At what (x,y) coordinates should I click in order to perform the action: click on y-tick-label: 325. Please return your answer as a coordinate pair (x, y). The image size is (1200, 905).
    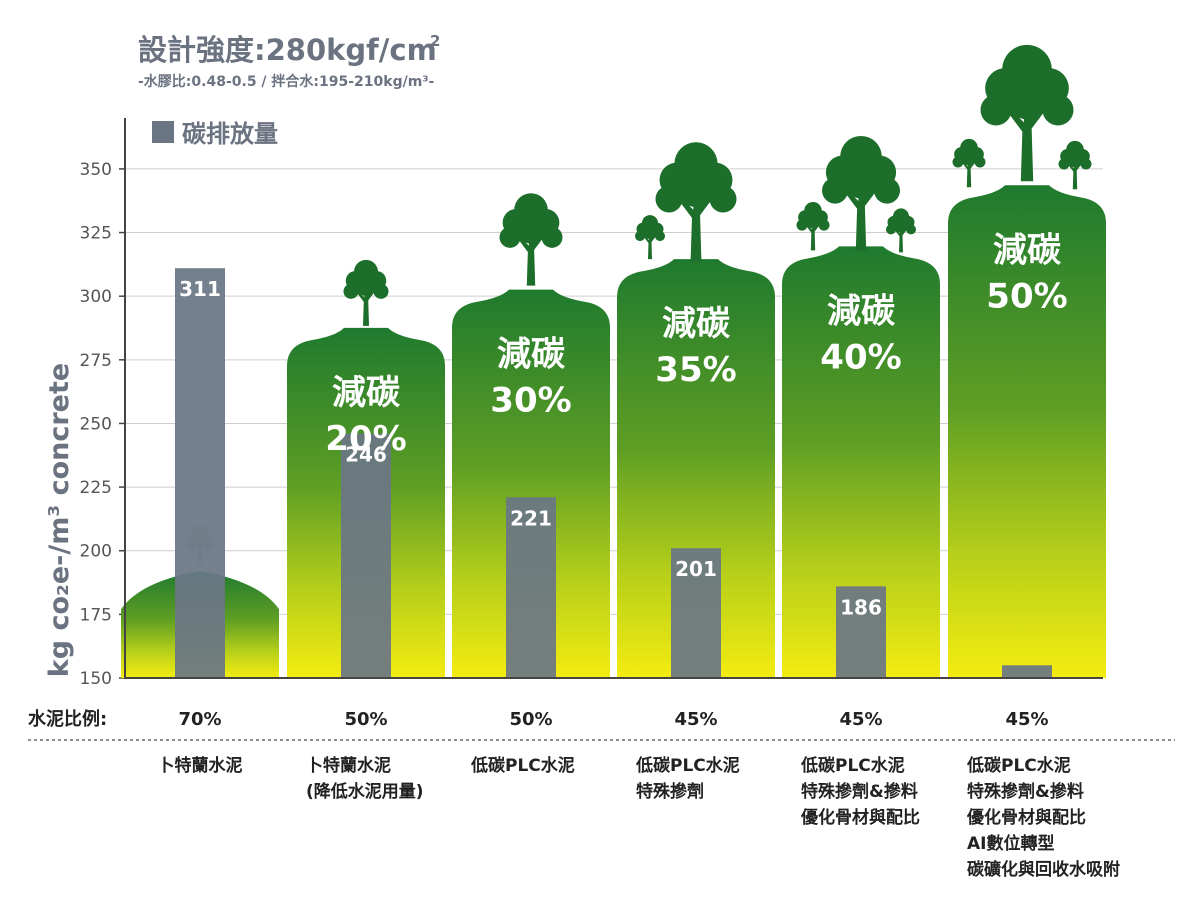
    Looking at the image, I should click on (96, 234).